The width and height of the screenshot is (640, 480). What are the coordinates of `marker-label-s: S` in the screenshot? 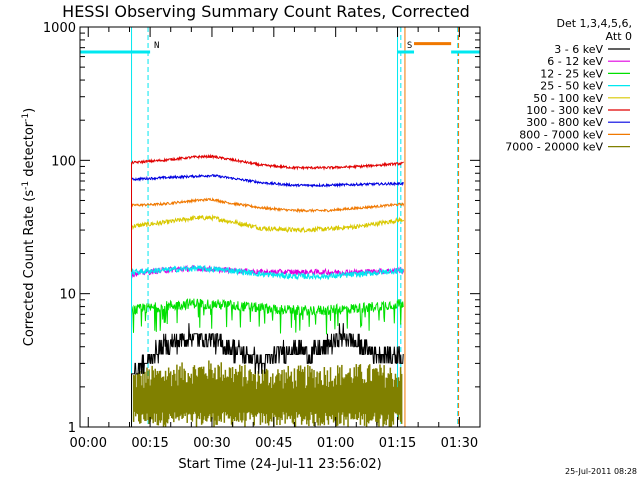 It's located at (409, 46).